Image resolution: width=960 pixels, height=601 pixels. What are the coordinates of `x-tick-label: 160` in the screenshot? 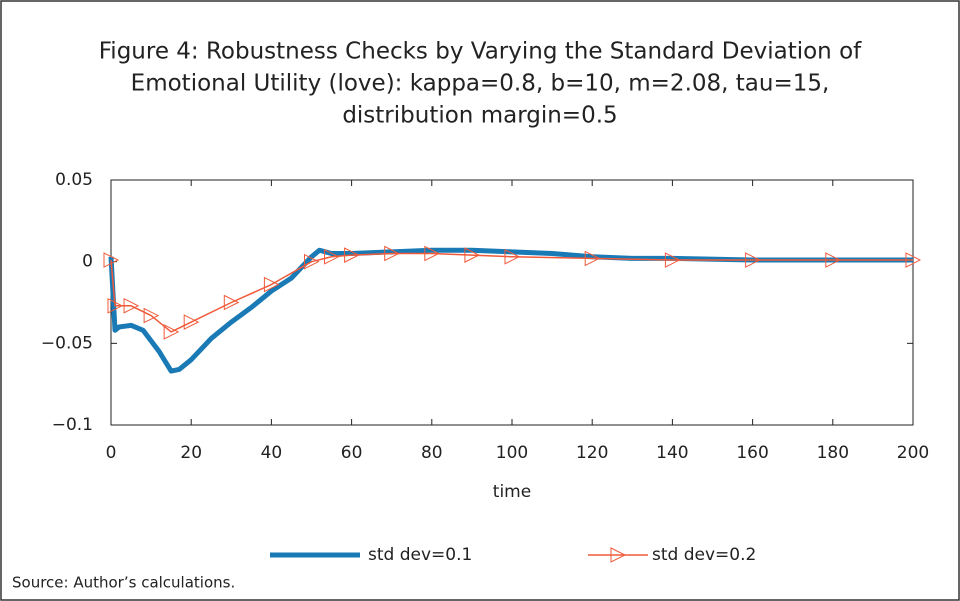 It's located at (752, 453).